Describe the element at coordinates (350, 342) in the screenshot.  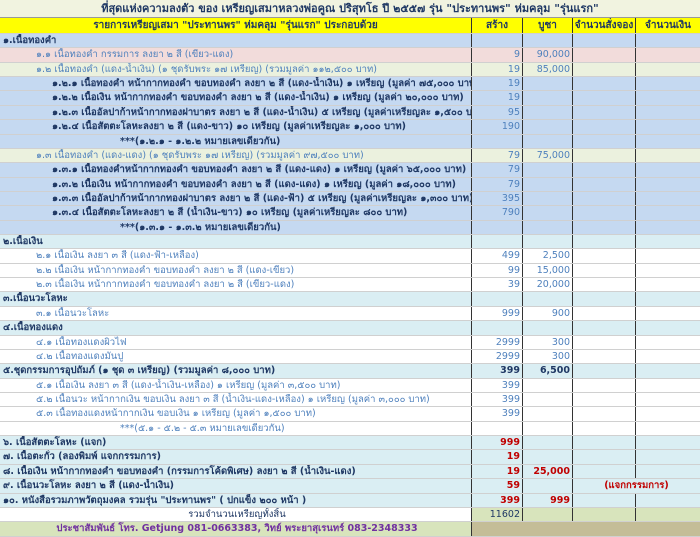
I see `table-row: ๔.๑ เนื้อทองแดงผิวไฟ 2999 300` at that location.